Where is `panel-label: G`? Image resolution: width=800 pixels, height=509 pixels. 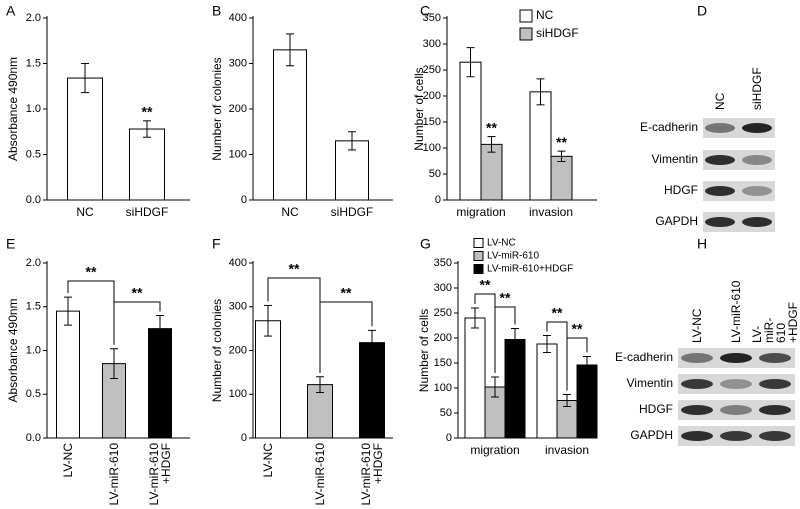 panel-label: G is located at coordinates (425, 244).